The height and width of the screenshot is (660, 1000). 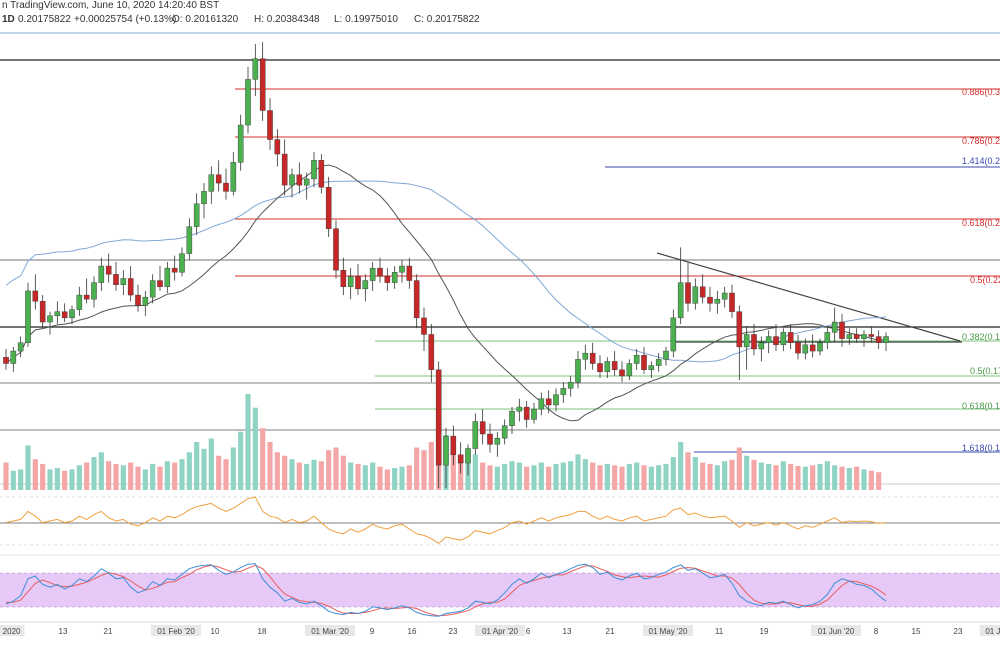 I want to click on fib-05-label: 0.5(0.225, so click(x=985, y=280).